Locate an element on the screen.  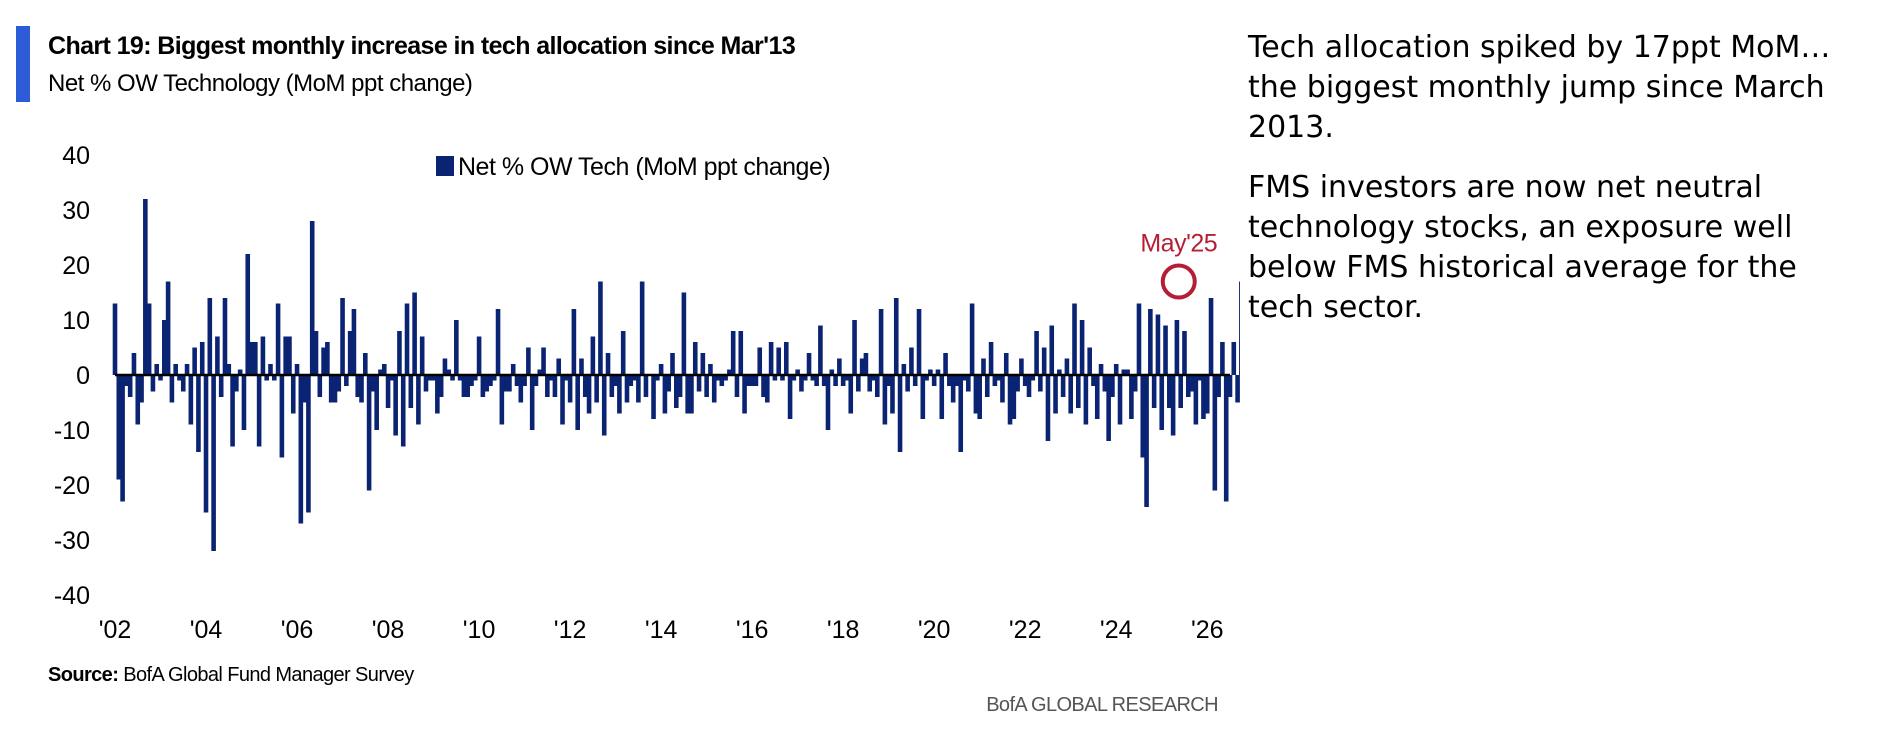
source-label: Source: is located at coordinates (83, 675).